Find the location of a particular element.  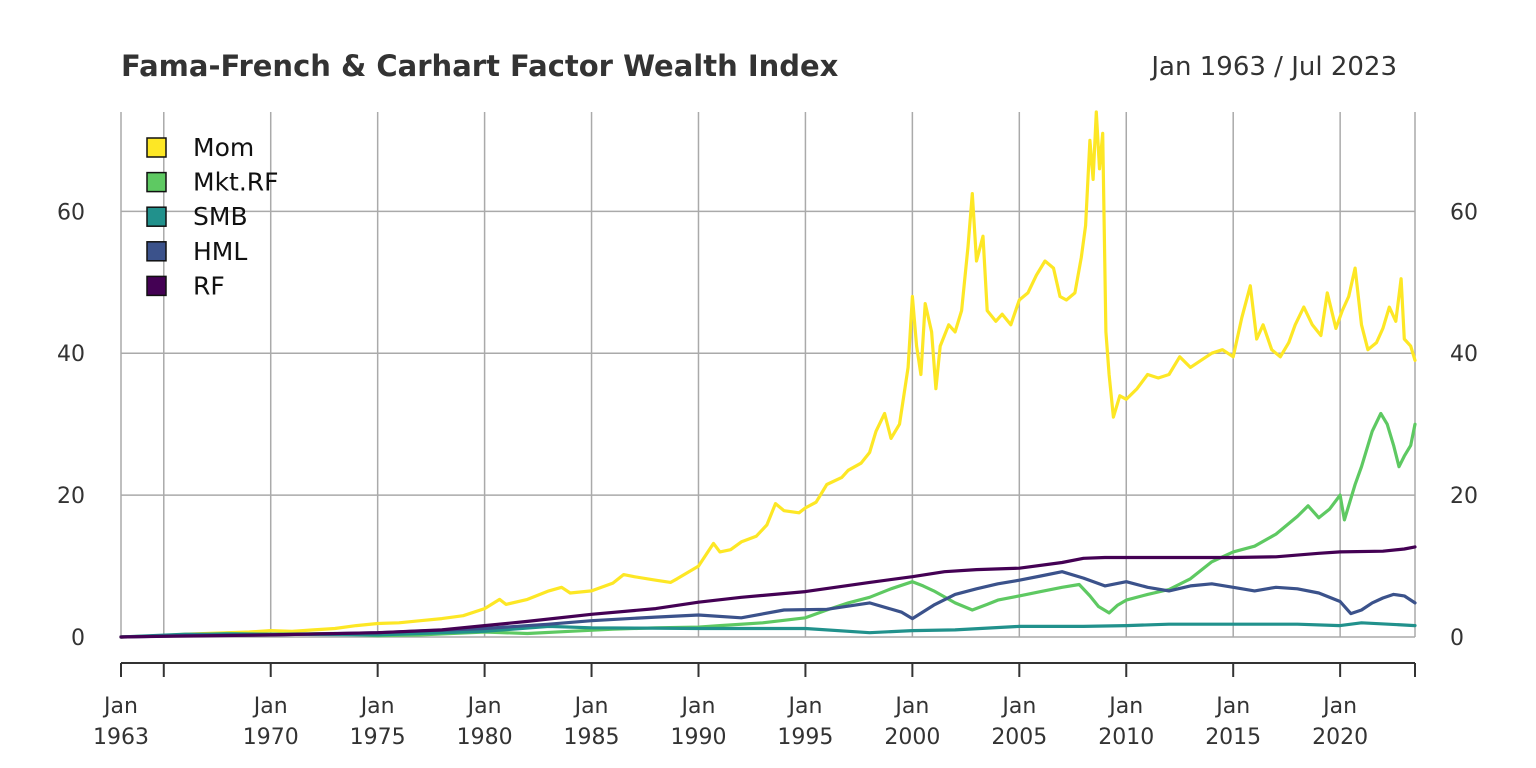

legend-label: HML is located at coordinates (220, 251).